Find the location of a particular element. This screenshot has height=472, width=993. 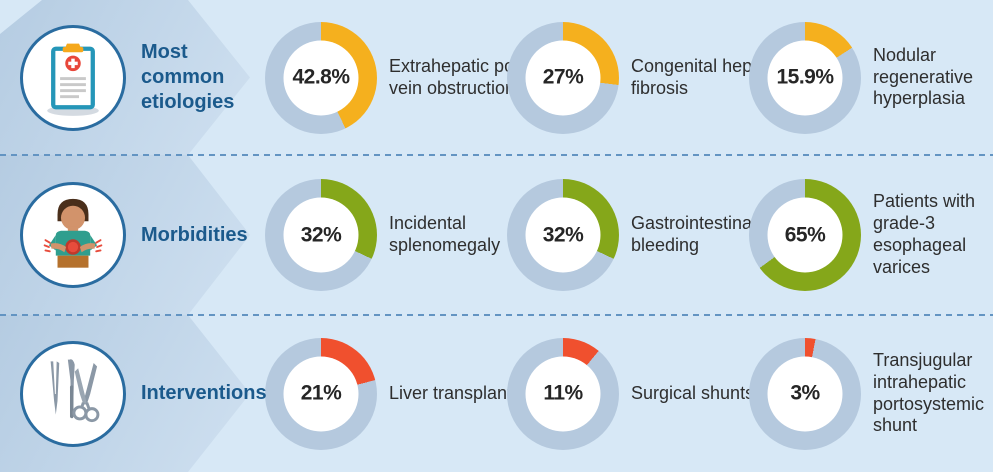

donut-value: 3% is located at coordinates (805, 393).